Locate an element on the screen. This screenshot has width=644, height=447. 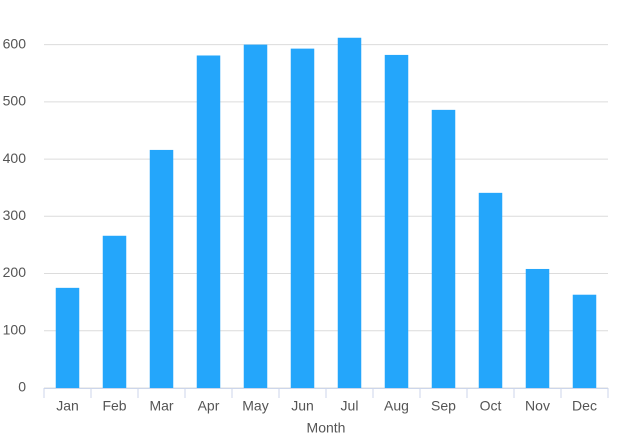
x-tick-label: Feb is located at coordinates (114, 406).